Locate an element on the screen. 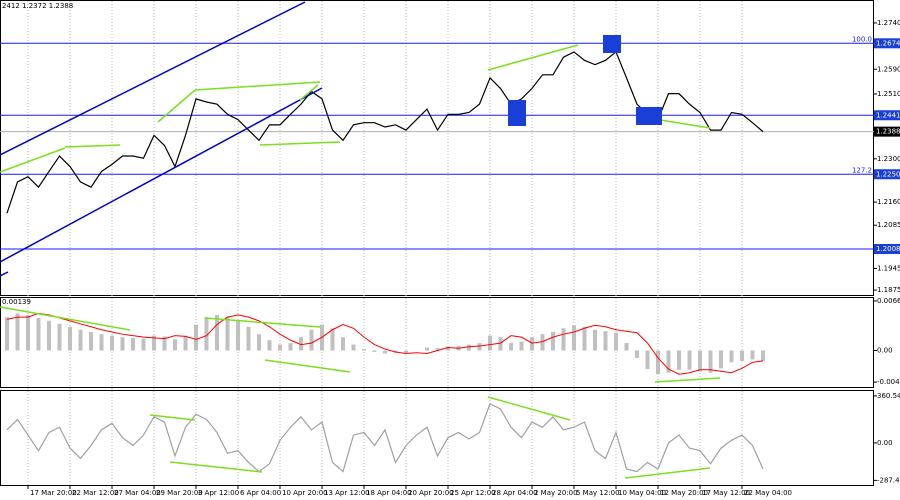 The width and height of the screenshot is (900, 500). y-tick-label: 1.2740 is located at coordinates (888, 23).